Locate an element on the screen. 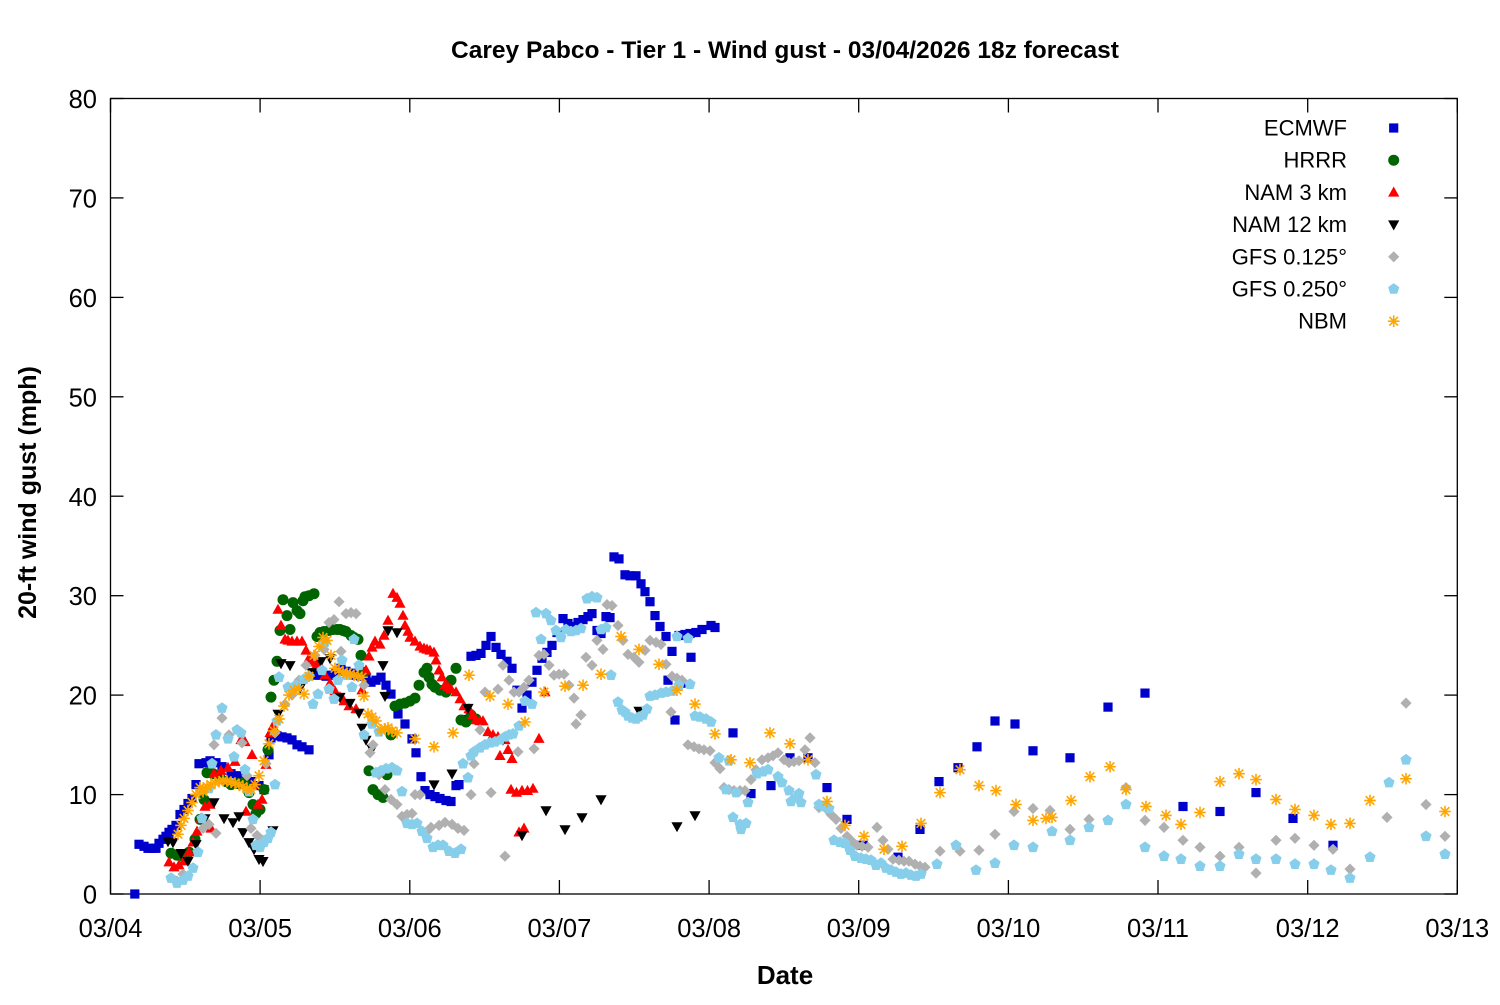  svg-text: GFS 0.250° is located at coordinates (1289, 289).